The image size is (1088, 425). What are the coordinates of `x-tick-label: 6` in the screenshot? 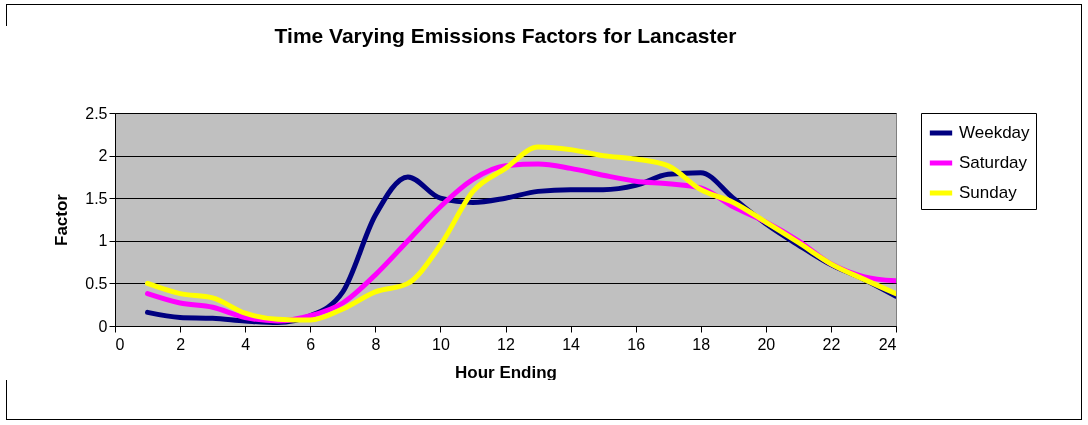 It's located at (311, 344).